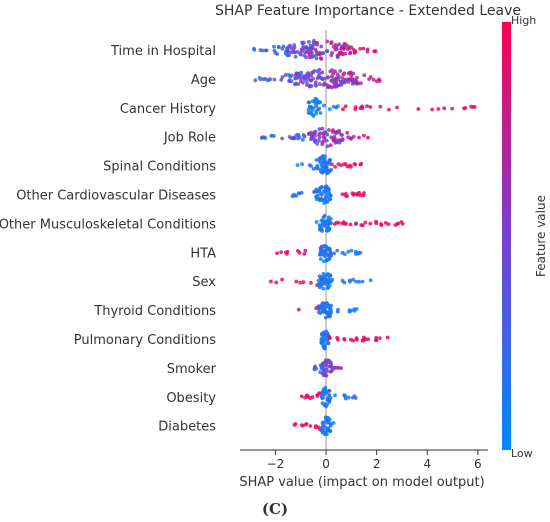  Describe the element at coordinates (163, 51) in the screenshot. I see `feature-label: Time in Hospital` at that location.